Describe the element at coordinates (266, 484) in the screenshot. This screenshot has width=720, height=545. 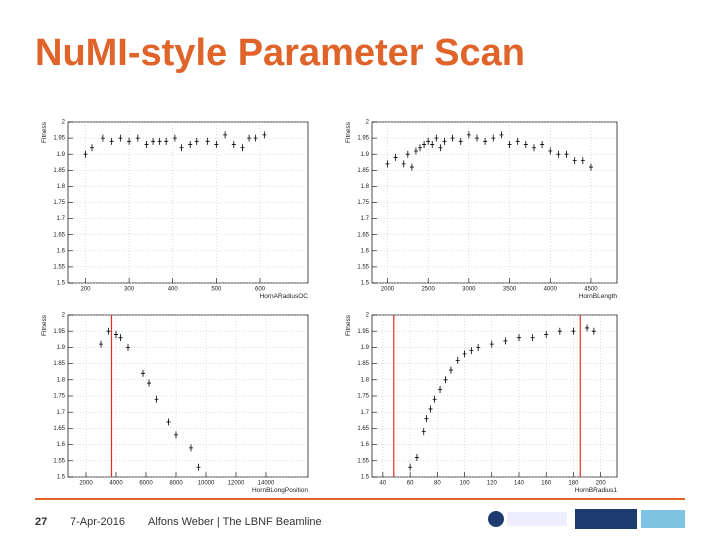
I see `x-tick-label: 14000` at that location.